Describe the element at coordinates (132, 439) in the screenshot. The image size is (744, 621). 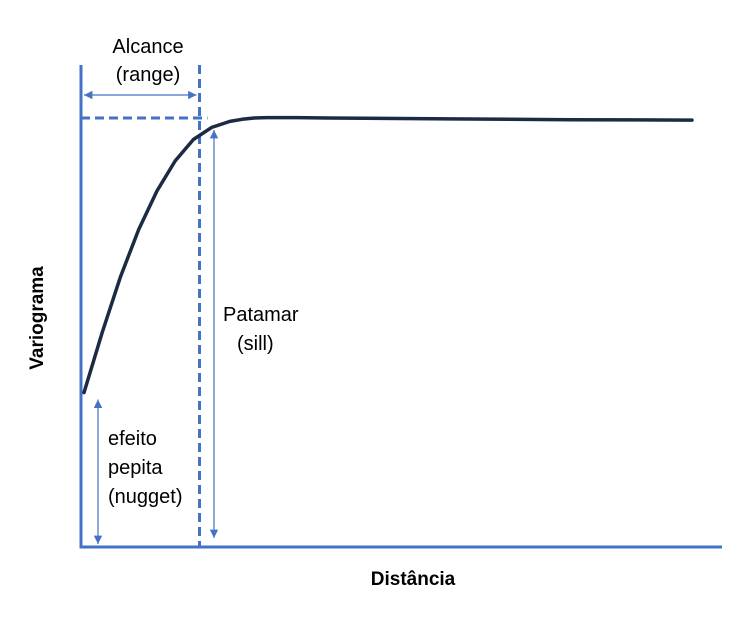
I see `nugget-label-line1: efeito` at that location.